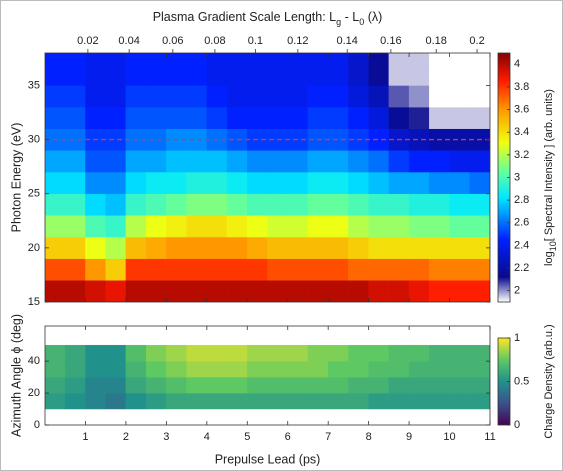 The width and height of the screenshot is (563, 471). Describe the element at coordinates (521, 268) in the screenshot. I see `colorbar-tick-label: 2.2` at that location.